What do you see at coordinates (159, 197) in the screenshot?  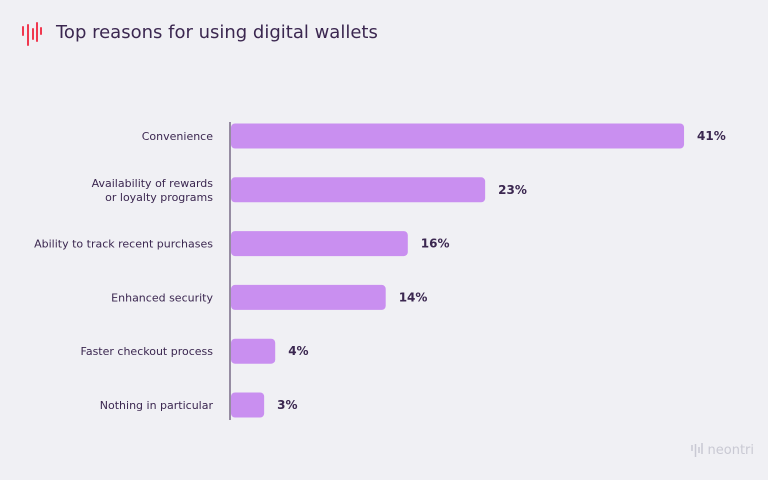 I see `category-label: or loyalty programs` at bounding box center [159, 197].